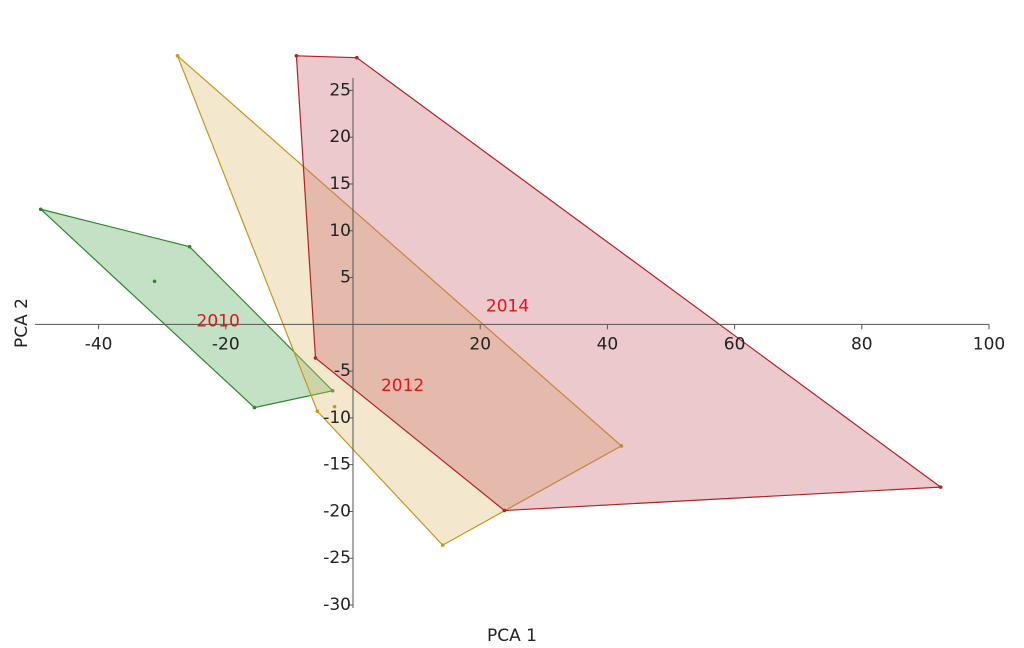  What do you see at coordinates (226, 344) in the screenshot?
I see `x-tick-label: -20` at bounding box center [226, 344].